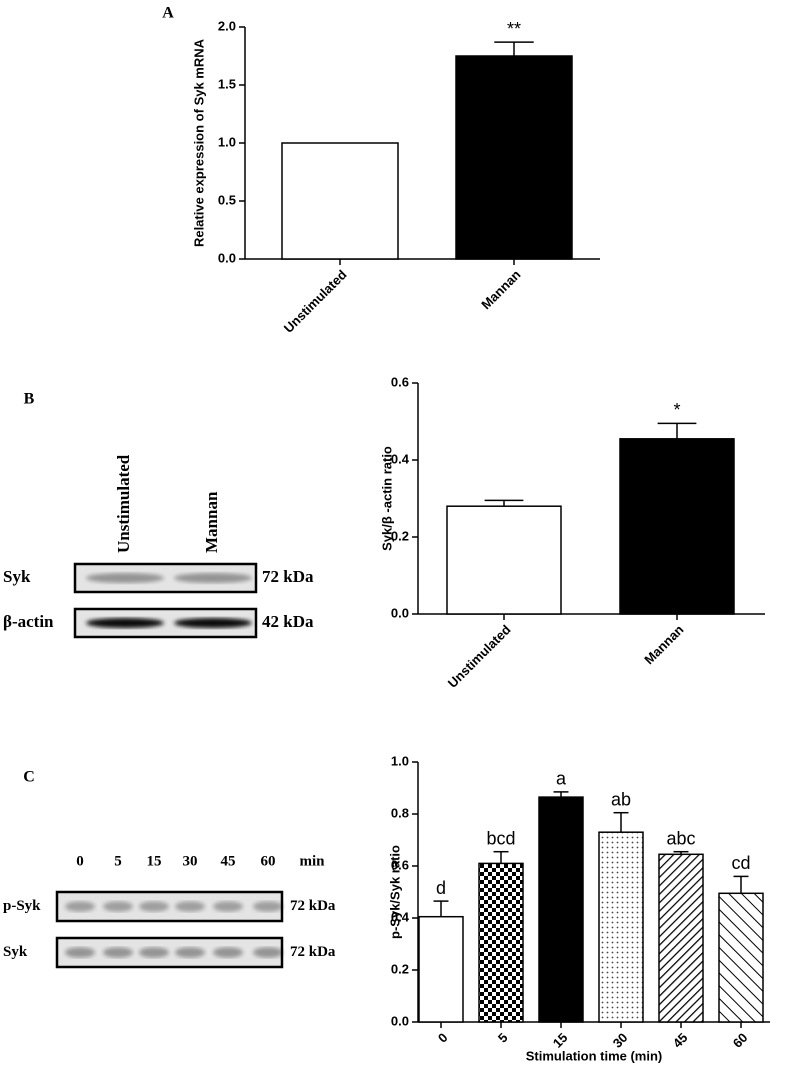 The height and width of the screenshot is (1069, 797). Describe the element at coordinates (198, 142) in the screenshot. I see `y-axis-label: Relative expression of Syk mRNA` at that location.